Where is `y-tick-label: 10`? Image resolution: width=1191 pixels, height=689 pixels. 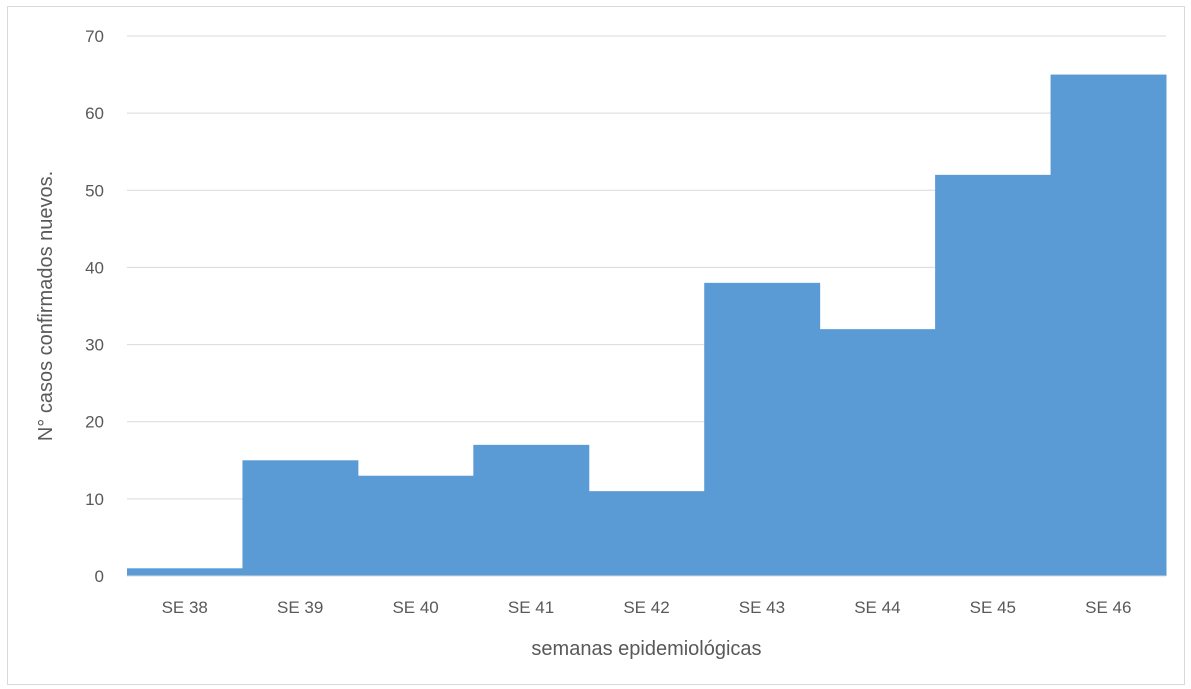
y-tick-label: 10 is located at coordinates (94, 499).